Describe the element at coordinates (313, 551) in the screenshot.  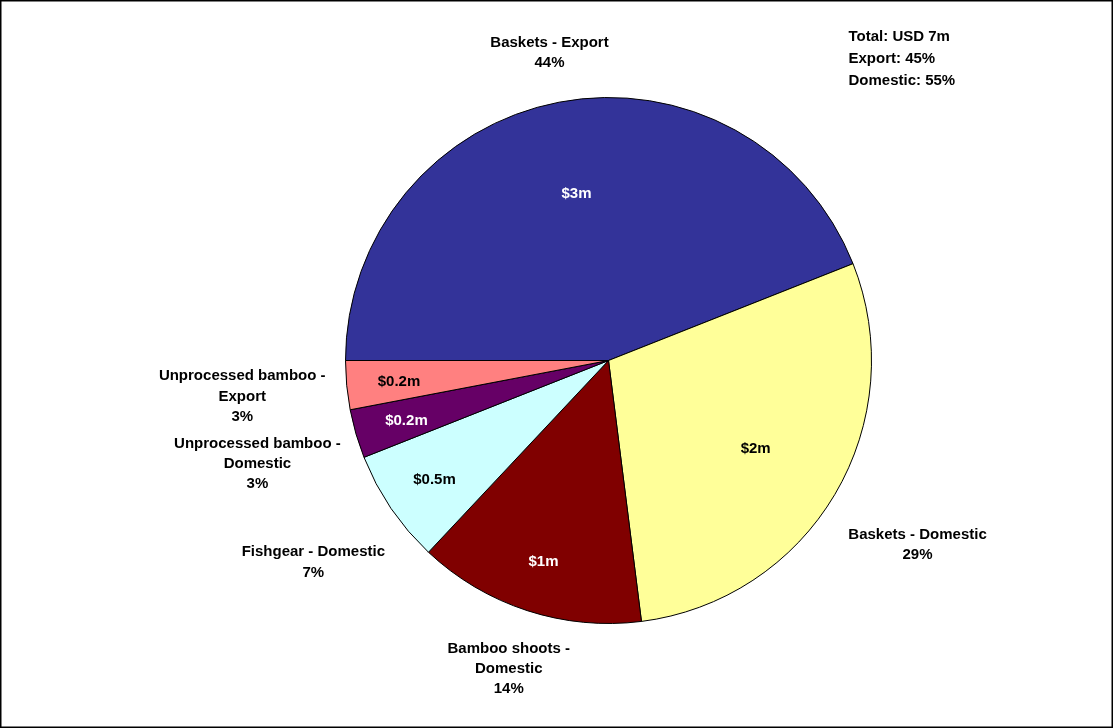
I see `slice-label: Fishgear - Domestic` at that location.